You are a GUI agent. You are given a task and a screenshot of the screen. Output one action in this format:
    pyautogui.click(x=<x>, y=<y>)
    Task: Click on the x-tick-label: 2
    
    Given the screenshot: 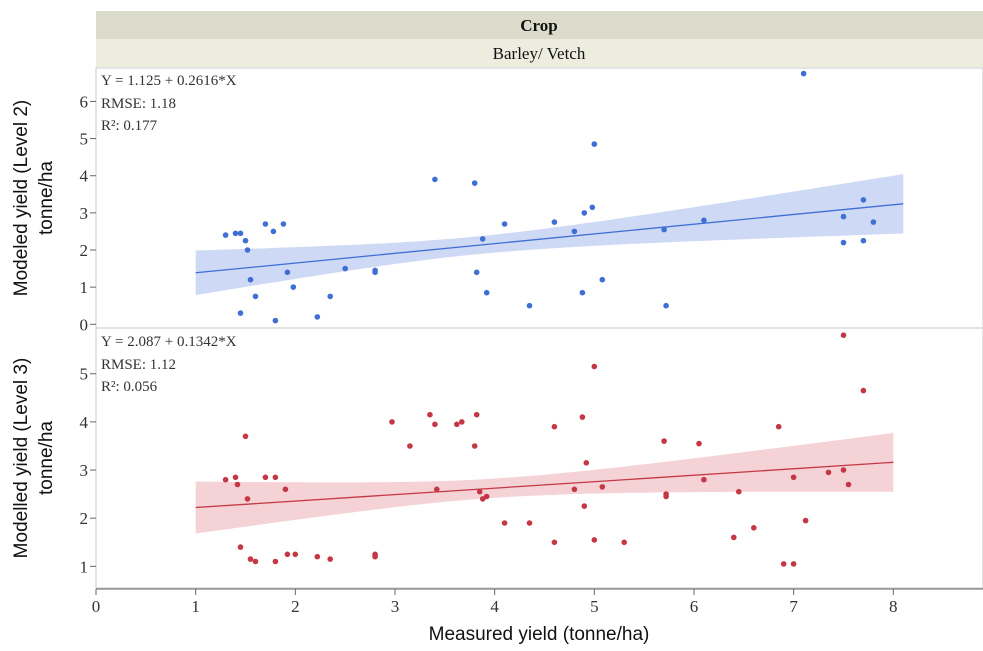 What is the action you would take?
    pyautogui.click(x=295, y=606)
    